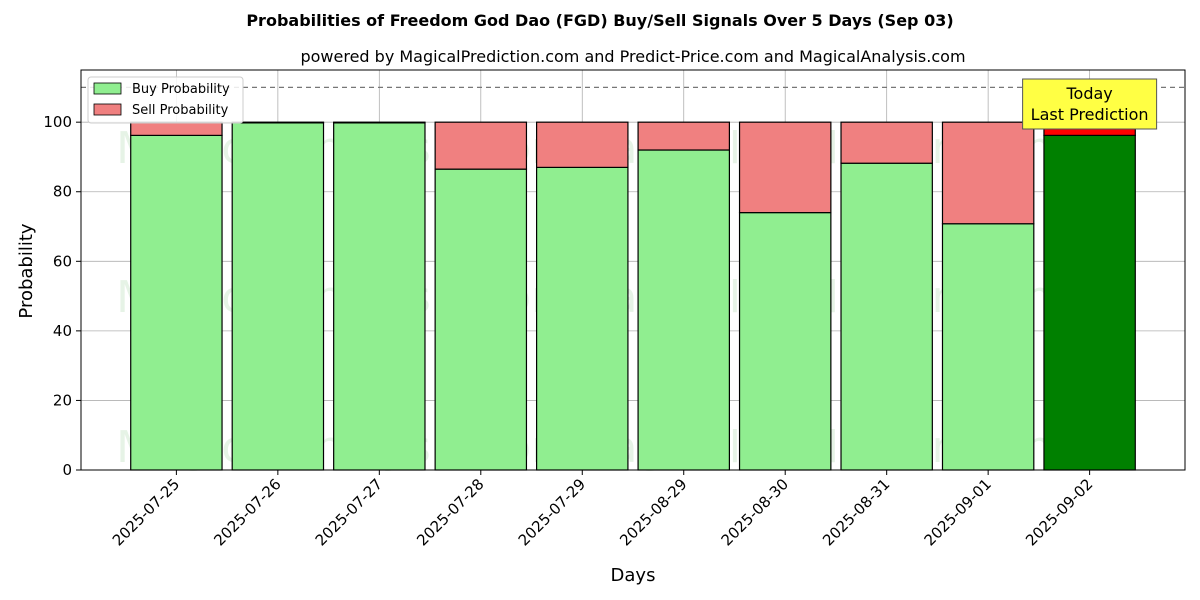  What do you see at coordinates (1090, 114) in the screenshot?
I see `annotation-text: Last Prediction` at bounding box center [1090, 114].